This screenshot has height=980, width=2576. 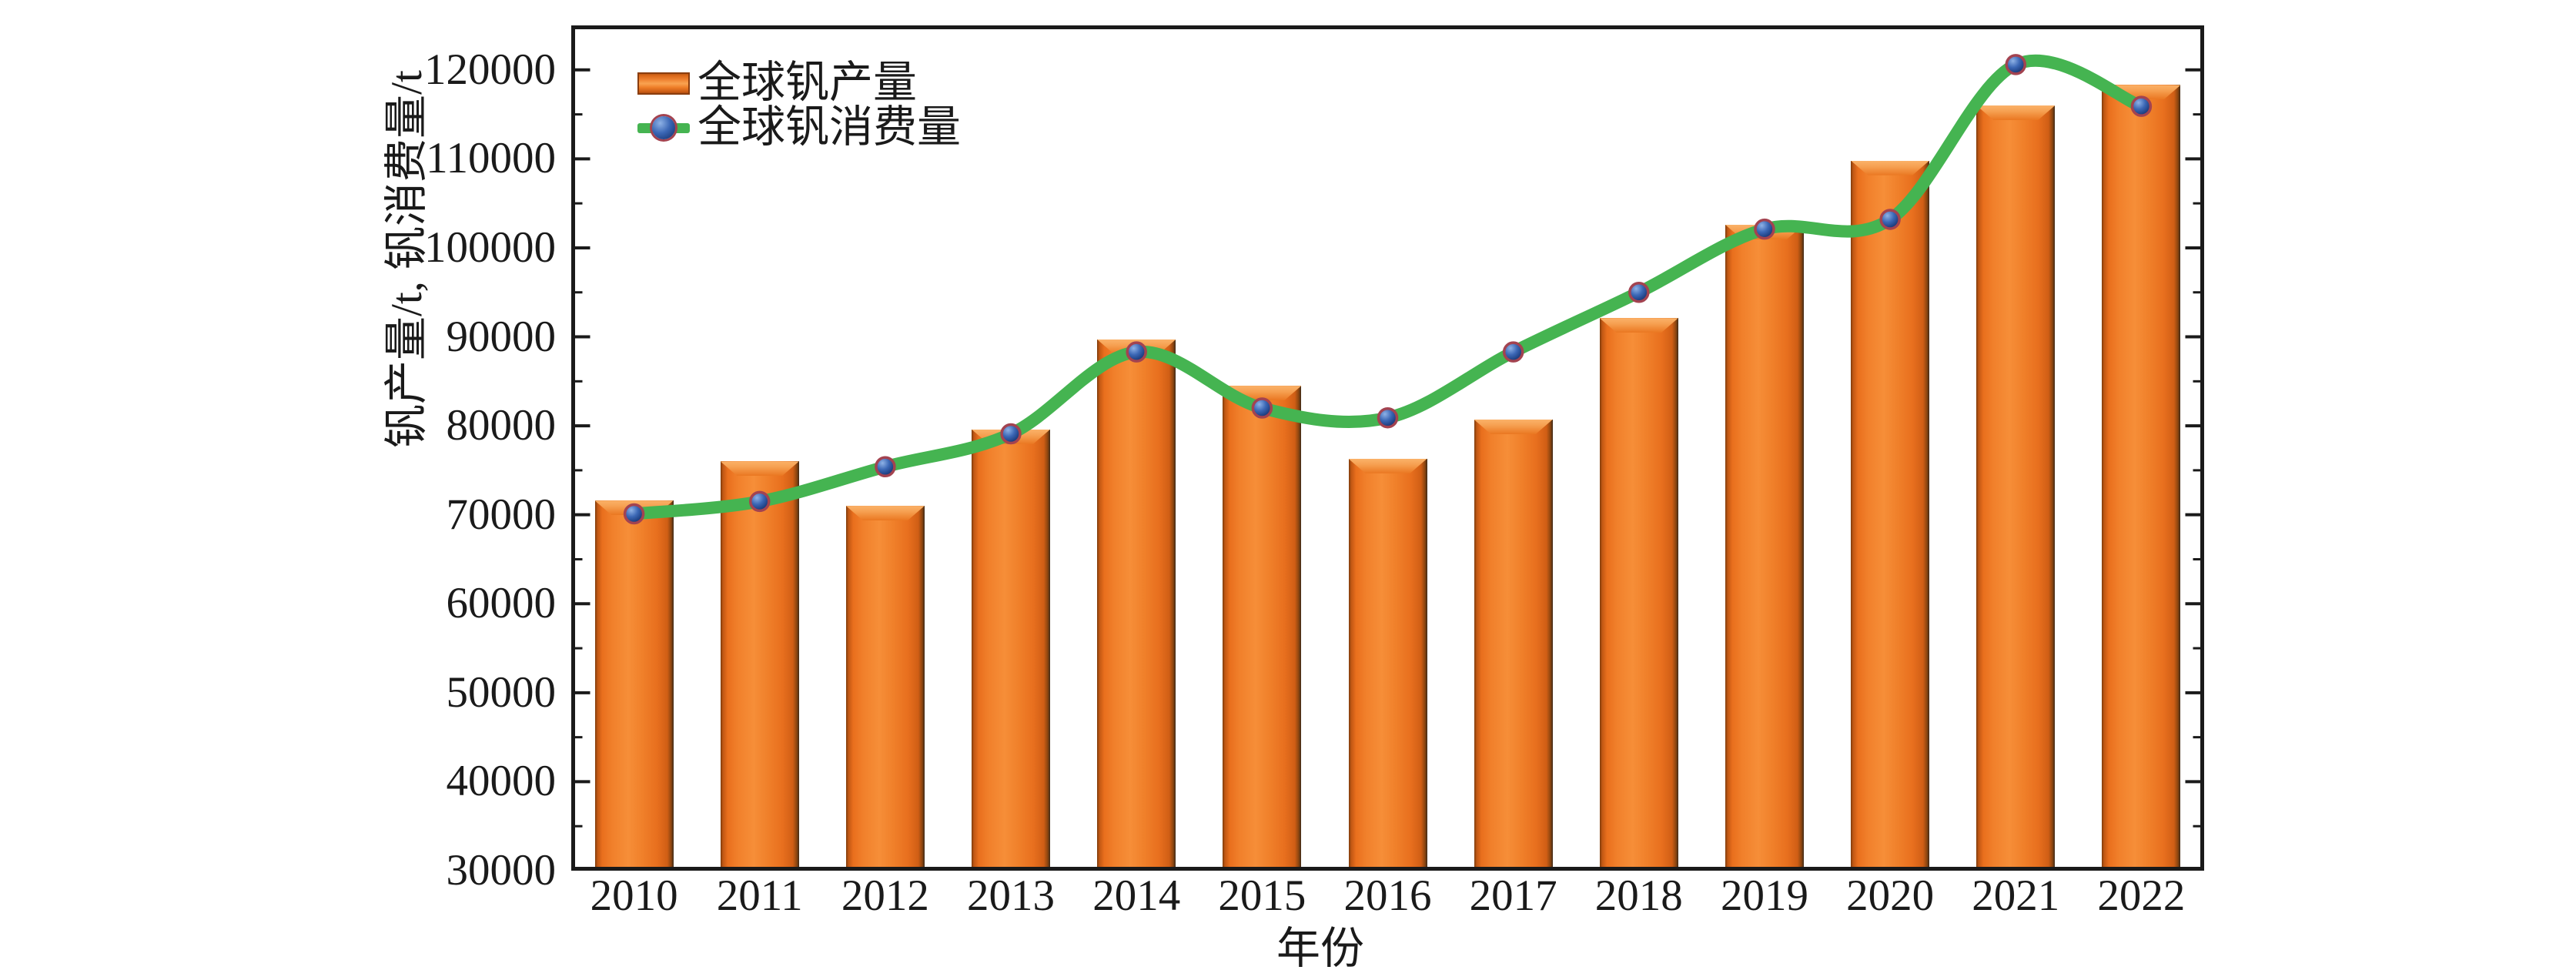 What do you see at coordinates (808, 83) in the screenshot?
I see `legend-label-production: 全球钒产量` at bounding box center [808, 83].